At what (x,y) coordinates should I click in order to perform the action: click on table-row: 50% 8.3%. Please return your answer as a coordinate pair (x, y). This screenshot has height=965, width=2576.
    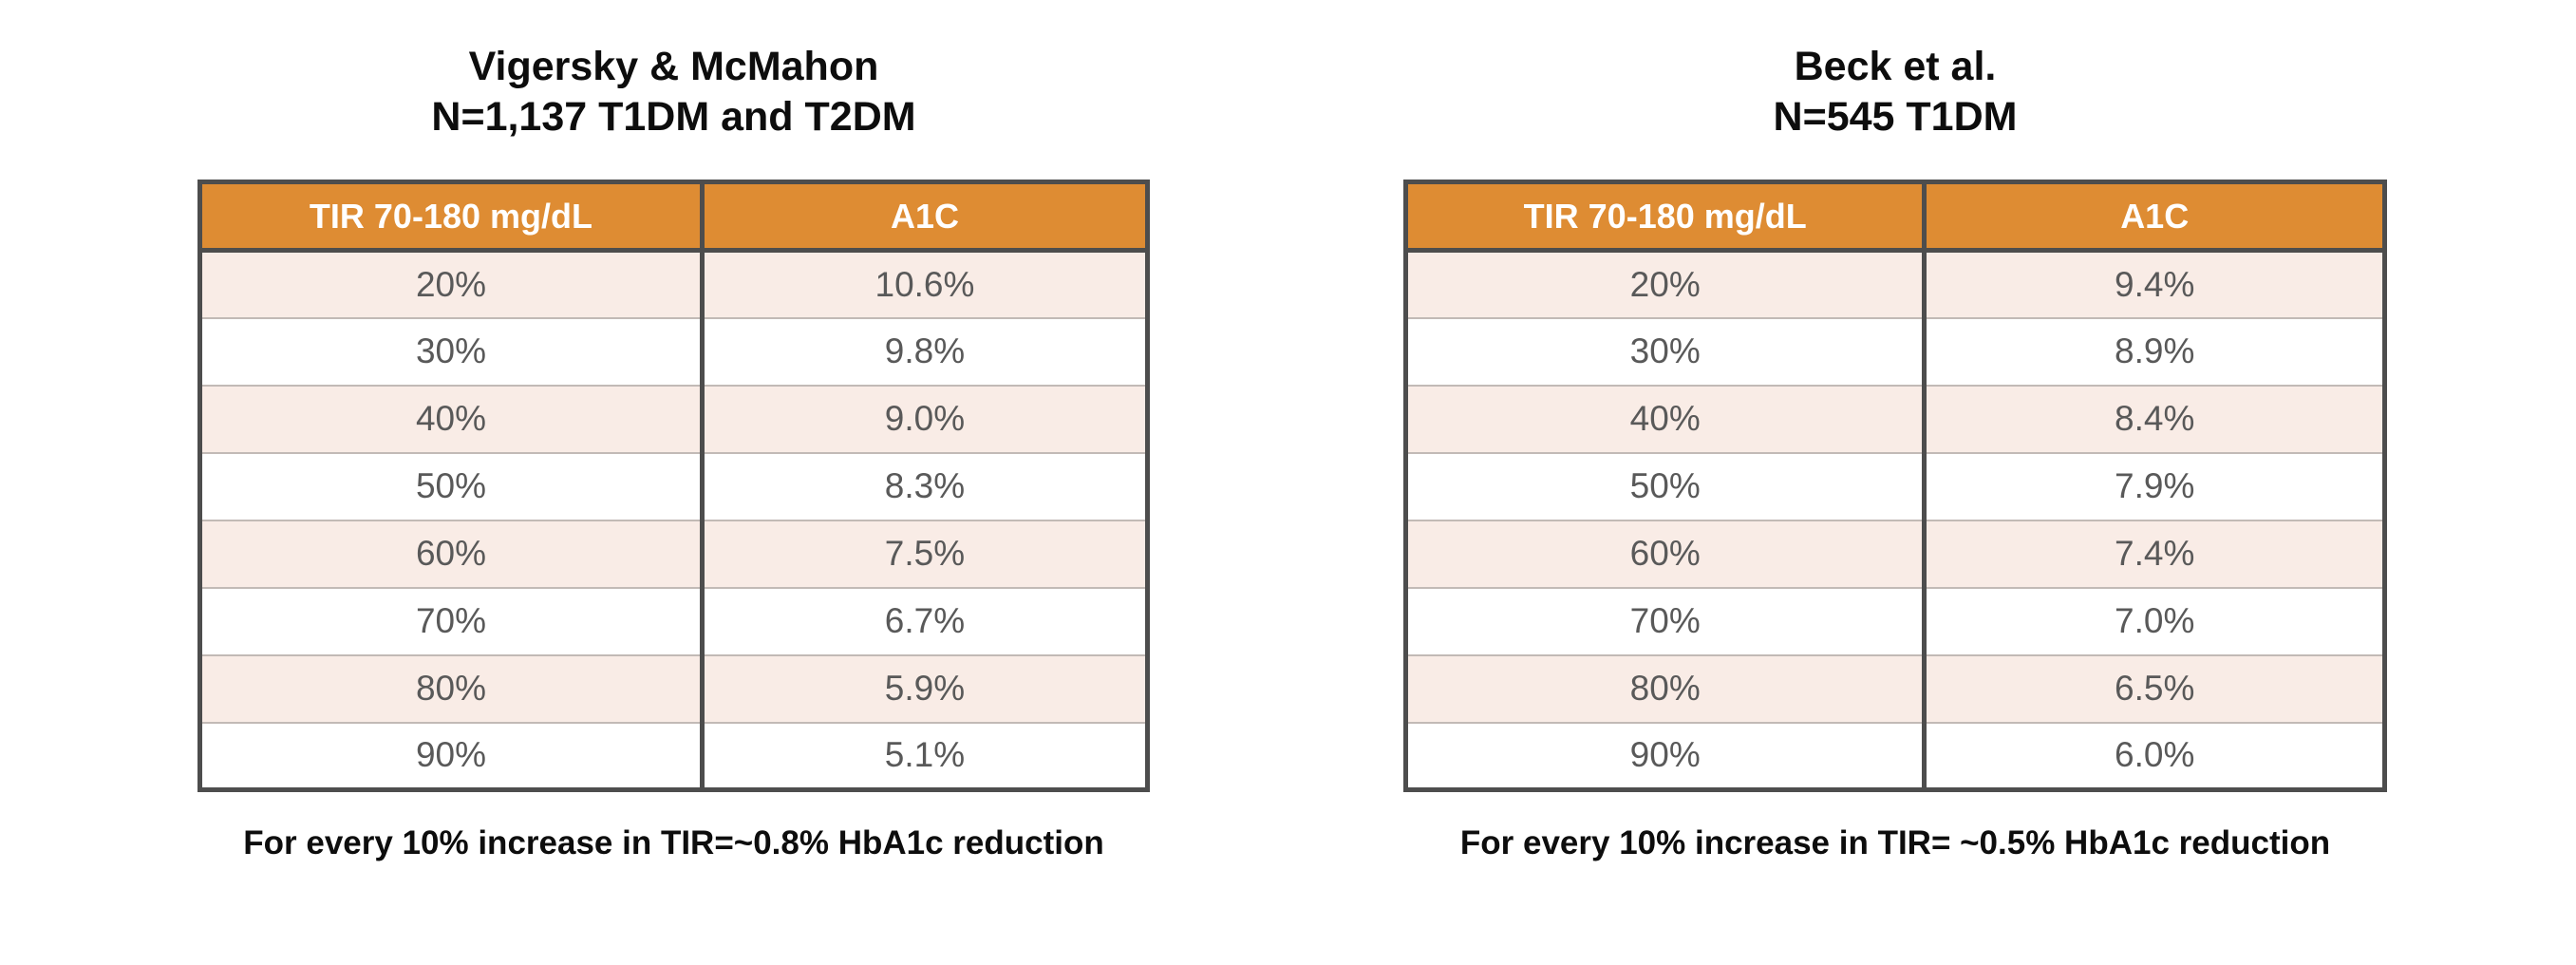
    Looking at the image, I should click on (673, 485).